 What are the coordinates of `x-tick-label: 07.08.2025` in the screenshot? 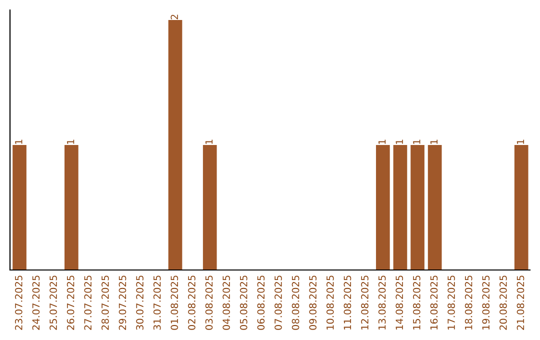 It's located at (278, 303).